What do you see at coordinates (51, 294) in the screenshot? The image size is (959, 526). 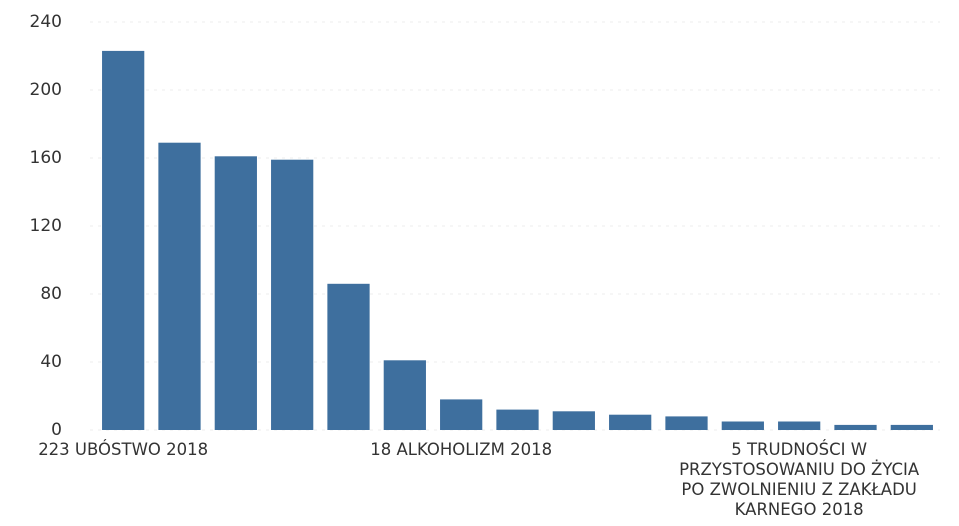 I see `y-tick-label: 80` at bounding box center [51, 294].